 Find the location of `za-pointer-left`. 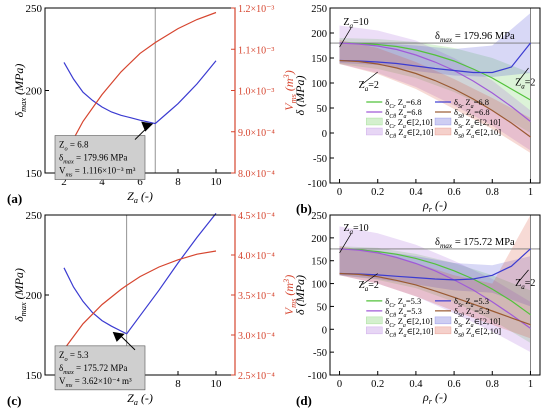

za-pointer-left is located at coordinates (370, 78).